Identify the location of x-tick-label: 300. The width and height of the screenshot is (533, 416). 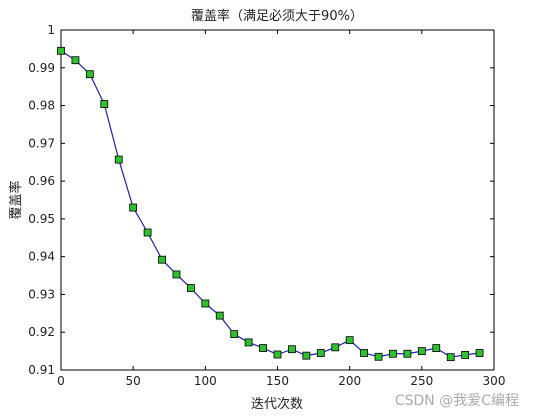
(494, 381).